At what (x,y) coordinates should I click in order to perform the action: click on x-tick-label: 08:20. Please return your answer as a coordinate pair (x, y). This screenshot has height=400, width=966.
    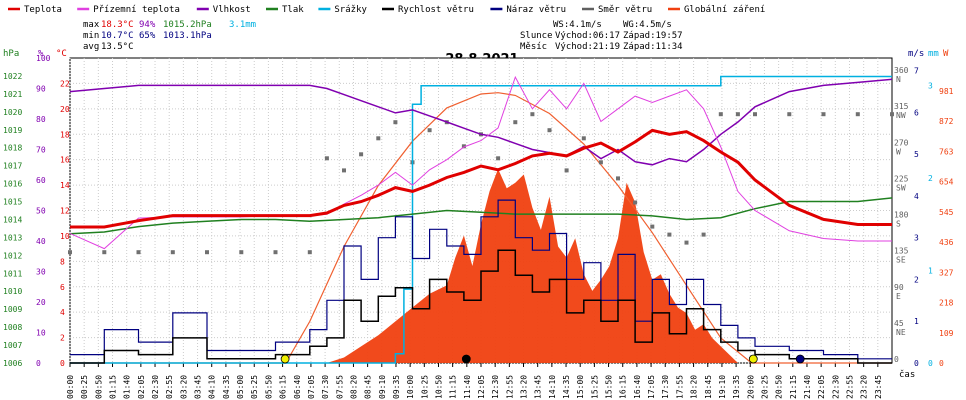
    Looking at the image, I should click on (353, 387).